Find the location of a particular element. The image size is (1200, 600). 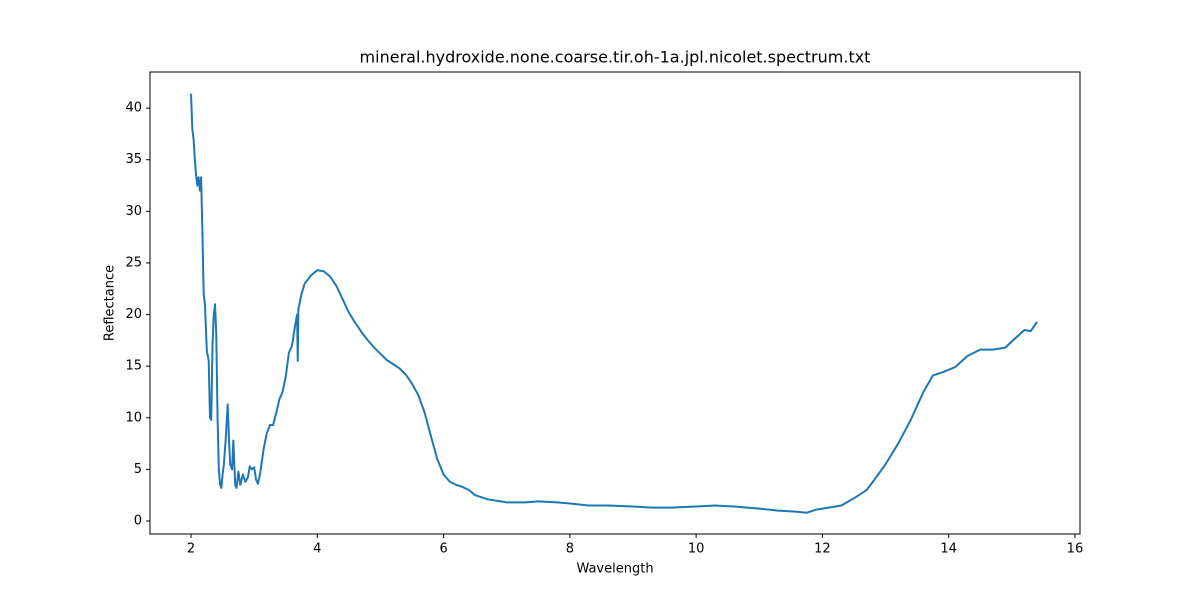

x-axis-label: Wavelength is located at coordinates (614, 569).